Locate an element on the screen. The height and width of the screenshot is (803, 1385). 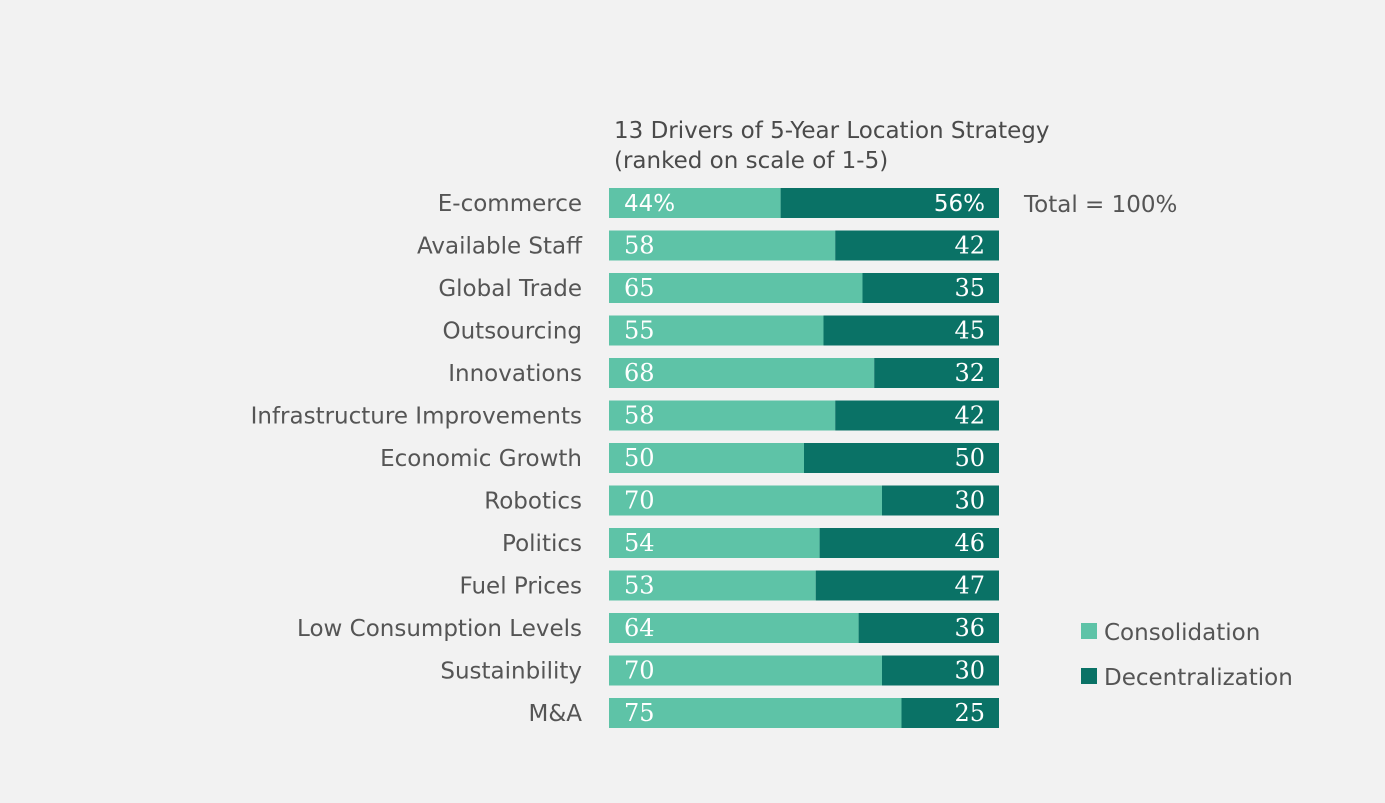
value-label-consolidation-outsourcing: 55 is located at coordinates (639, 331).